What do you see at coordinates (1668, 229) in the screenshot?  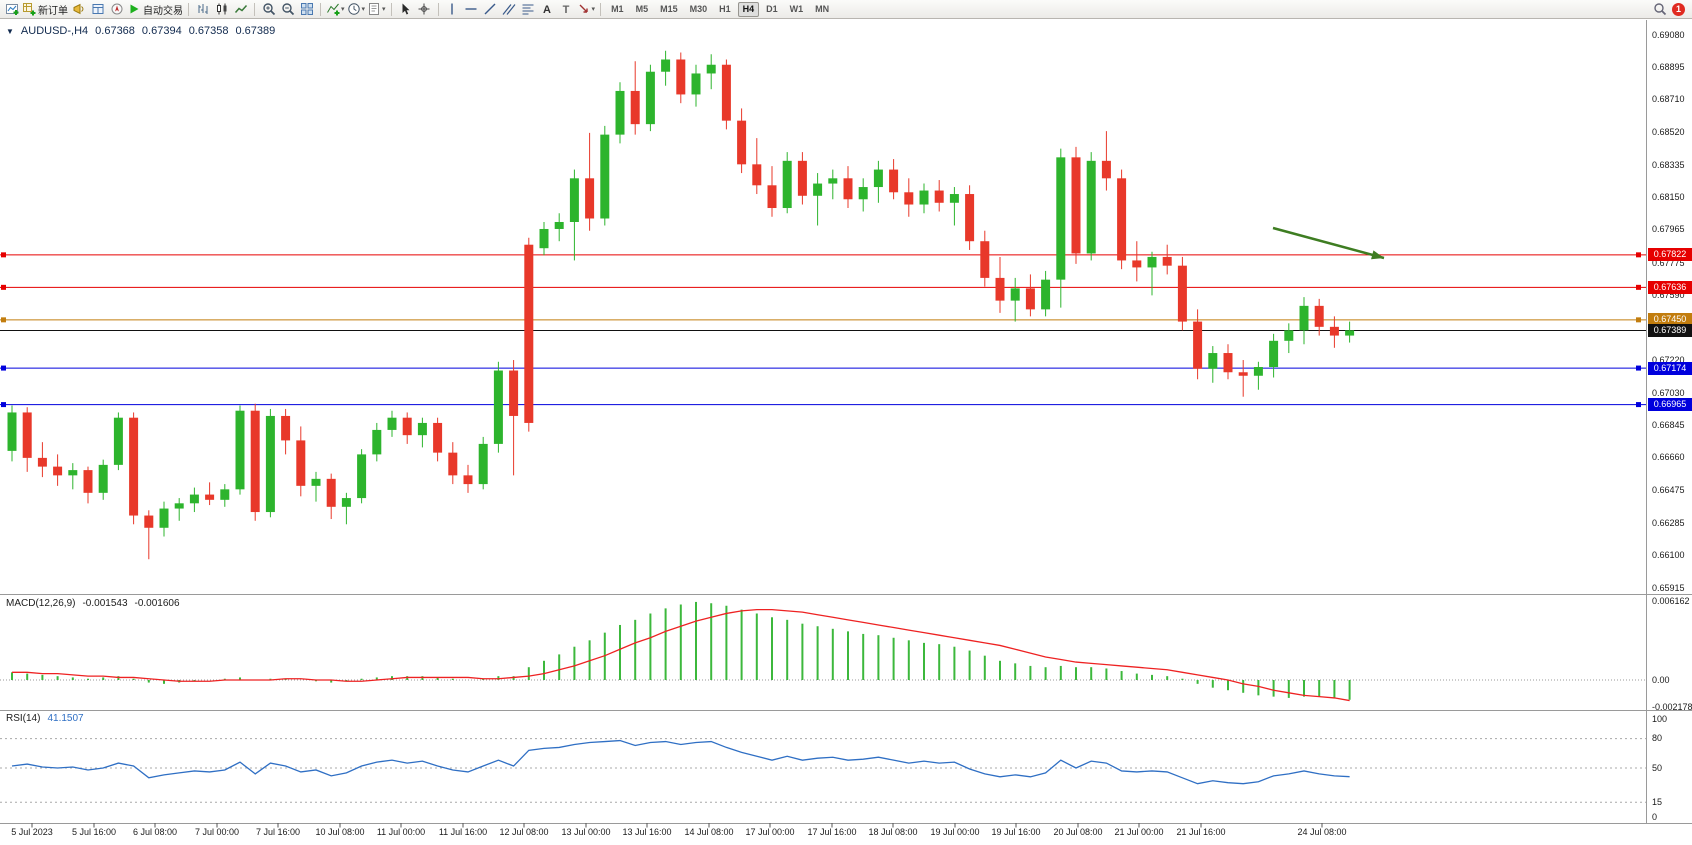 I see `price-axis-label: 0.67965` at bounding box center [1668, 229].